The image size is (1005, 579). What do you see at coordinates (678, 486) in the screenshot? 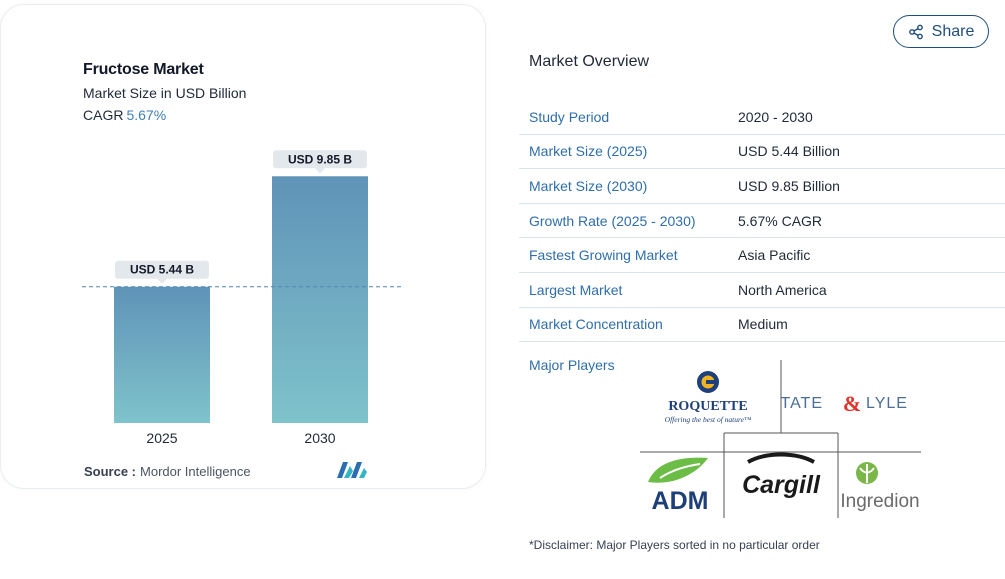
I see `adm-logo: ADM` at bounding box center [678, 486].